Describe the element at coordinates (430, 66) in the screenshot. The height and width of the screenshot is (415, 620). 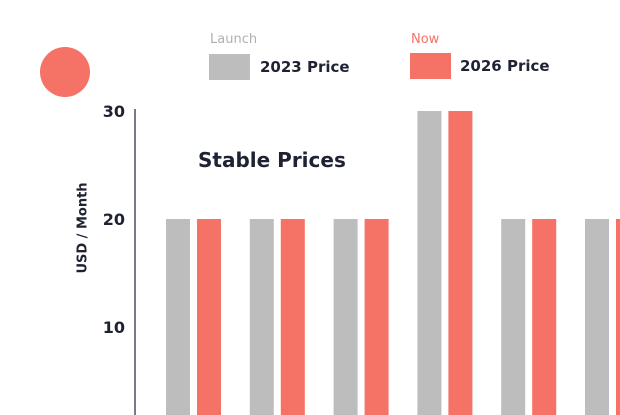
I see `legend-swatch-2026` at that location.